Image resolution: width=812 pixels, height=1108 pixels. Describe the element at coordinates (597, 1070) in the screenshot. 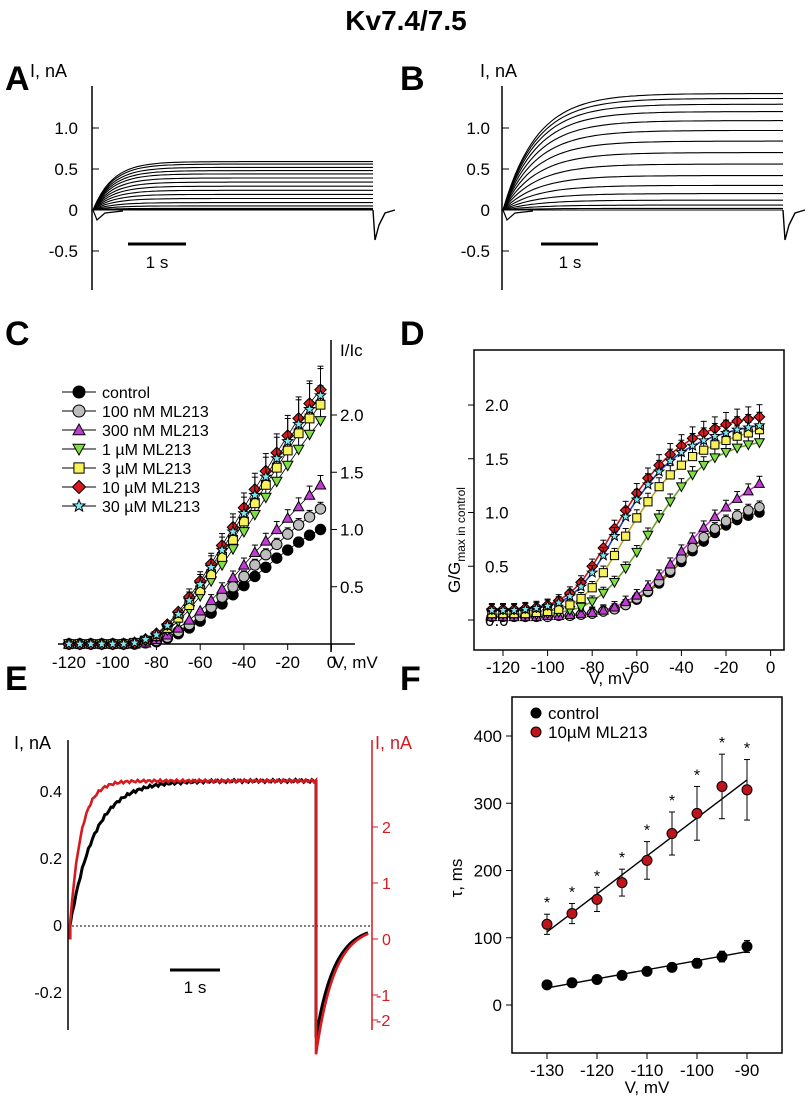

I see `panel-f-x-tick-label: -120` at that location.